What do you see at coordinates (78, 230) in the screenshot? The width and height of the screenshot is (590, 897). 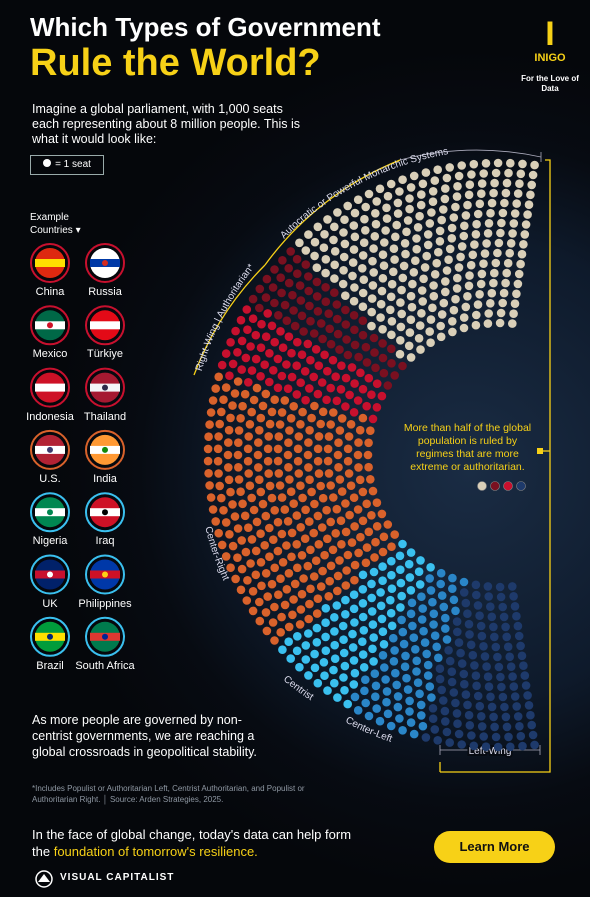 I see `caret: ▾` at bounding box center [78, 230].